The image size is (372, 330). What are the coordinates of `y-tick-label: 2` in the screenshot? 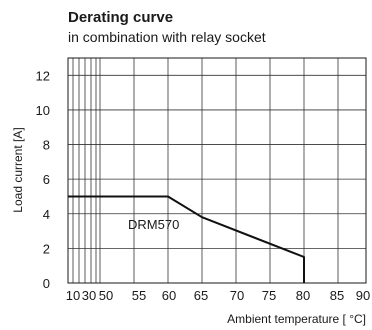 It's located at (46, 248).